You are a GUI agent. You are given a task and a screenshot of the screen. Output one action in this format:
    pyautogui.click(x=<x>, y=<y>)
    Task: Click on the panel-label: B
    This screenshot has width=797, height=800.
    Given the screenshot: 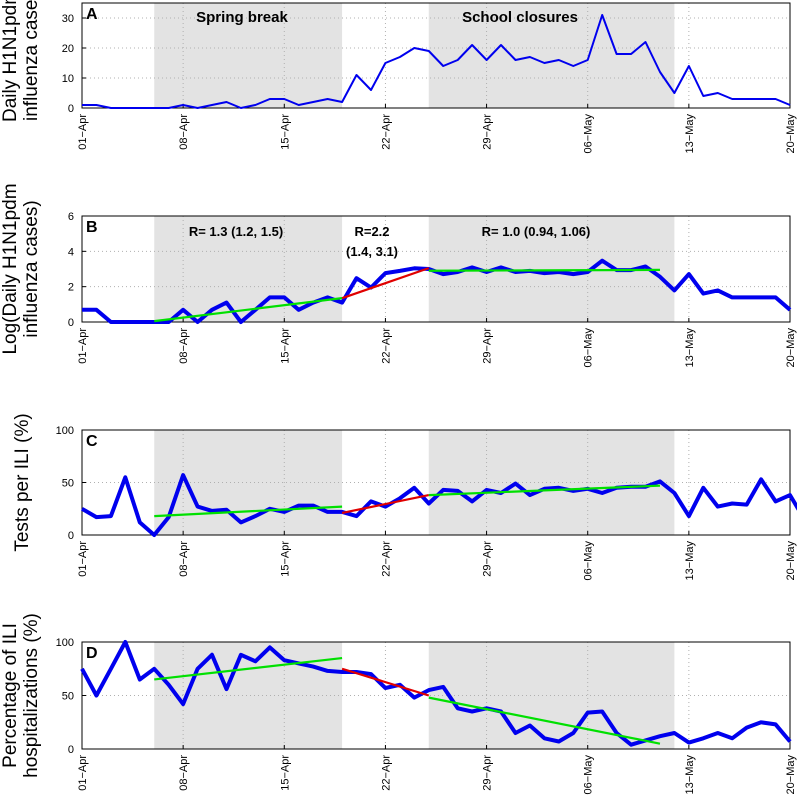 What is the action you would take?
    pyautogui.click(x=92, y=227)
    